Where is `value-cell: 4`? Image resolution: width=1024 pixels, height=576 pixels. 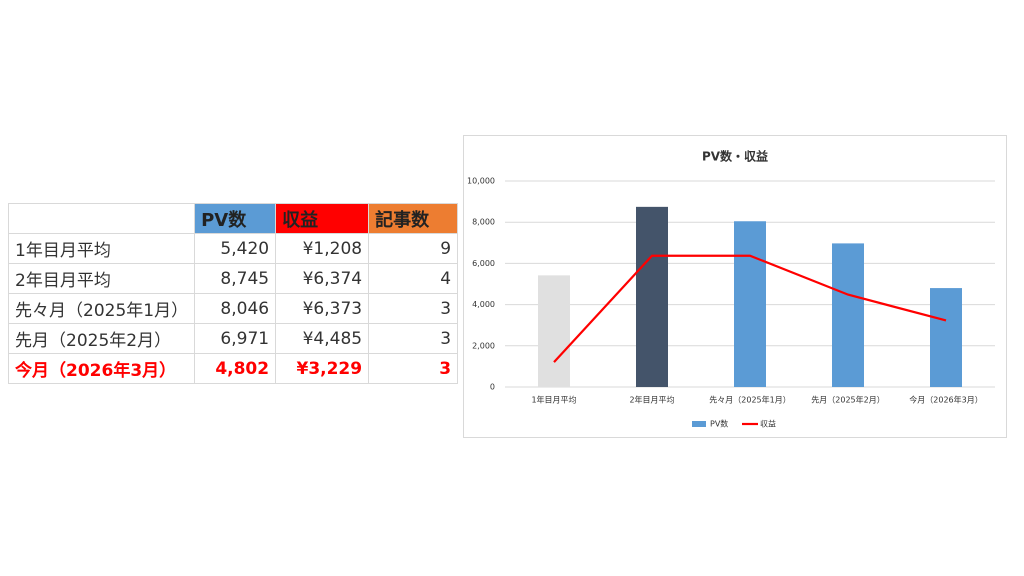
value-cell: 4 is located at coordinates (413, 278).